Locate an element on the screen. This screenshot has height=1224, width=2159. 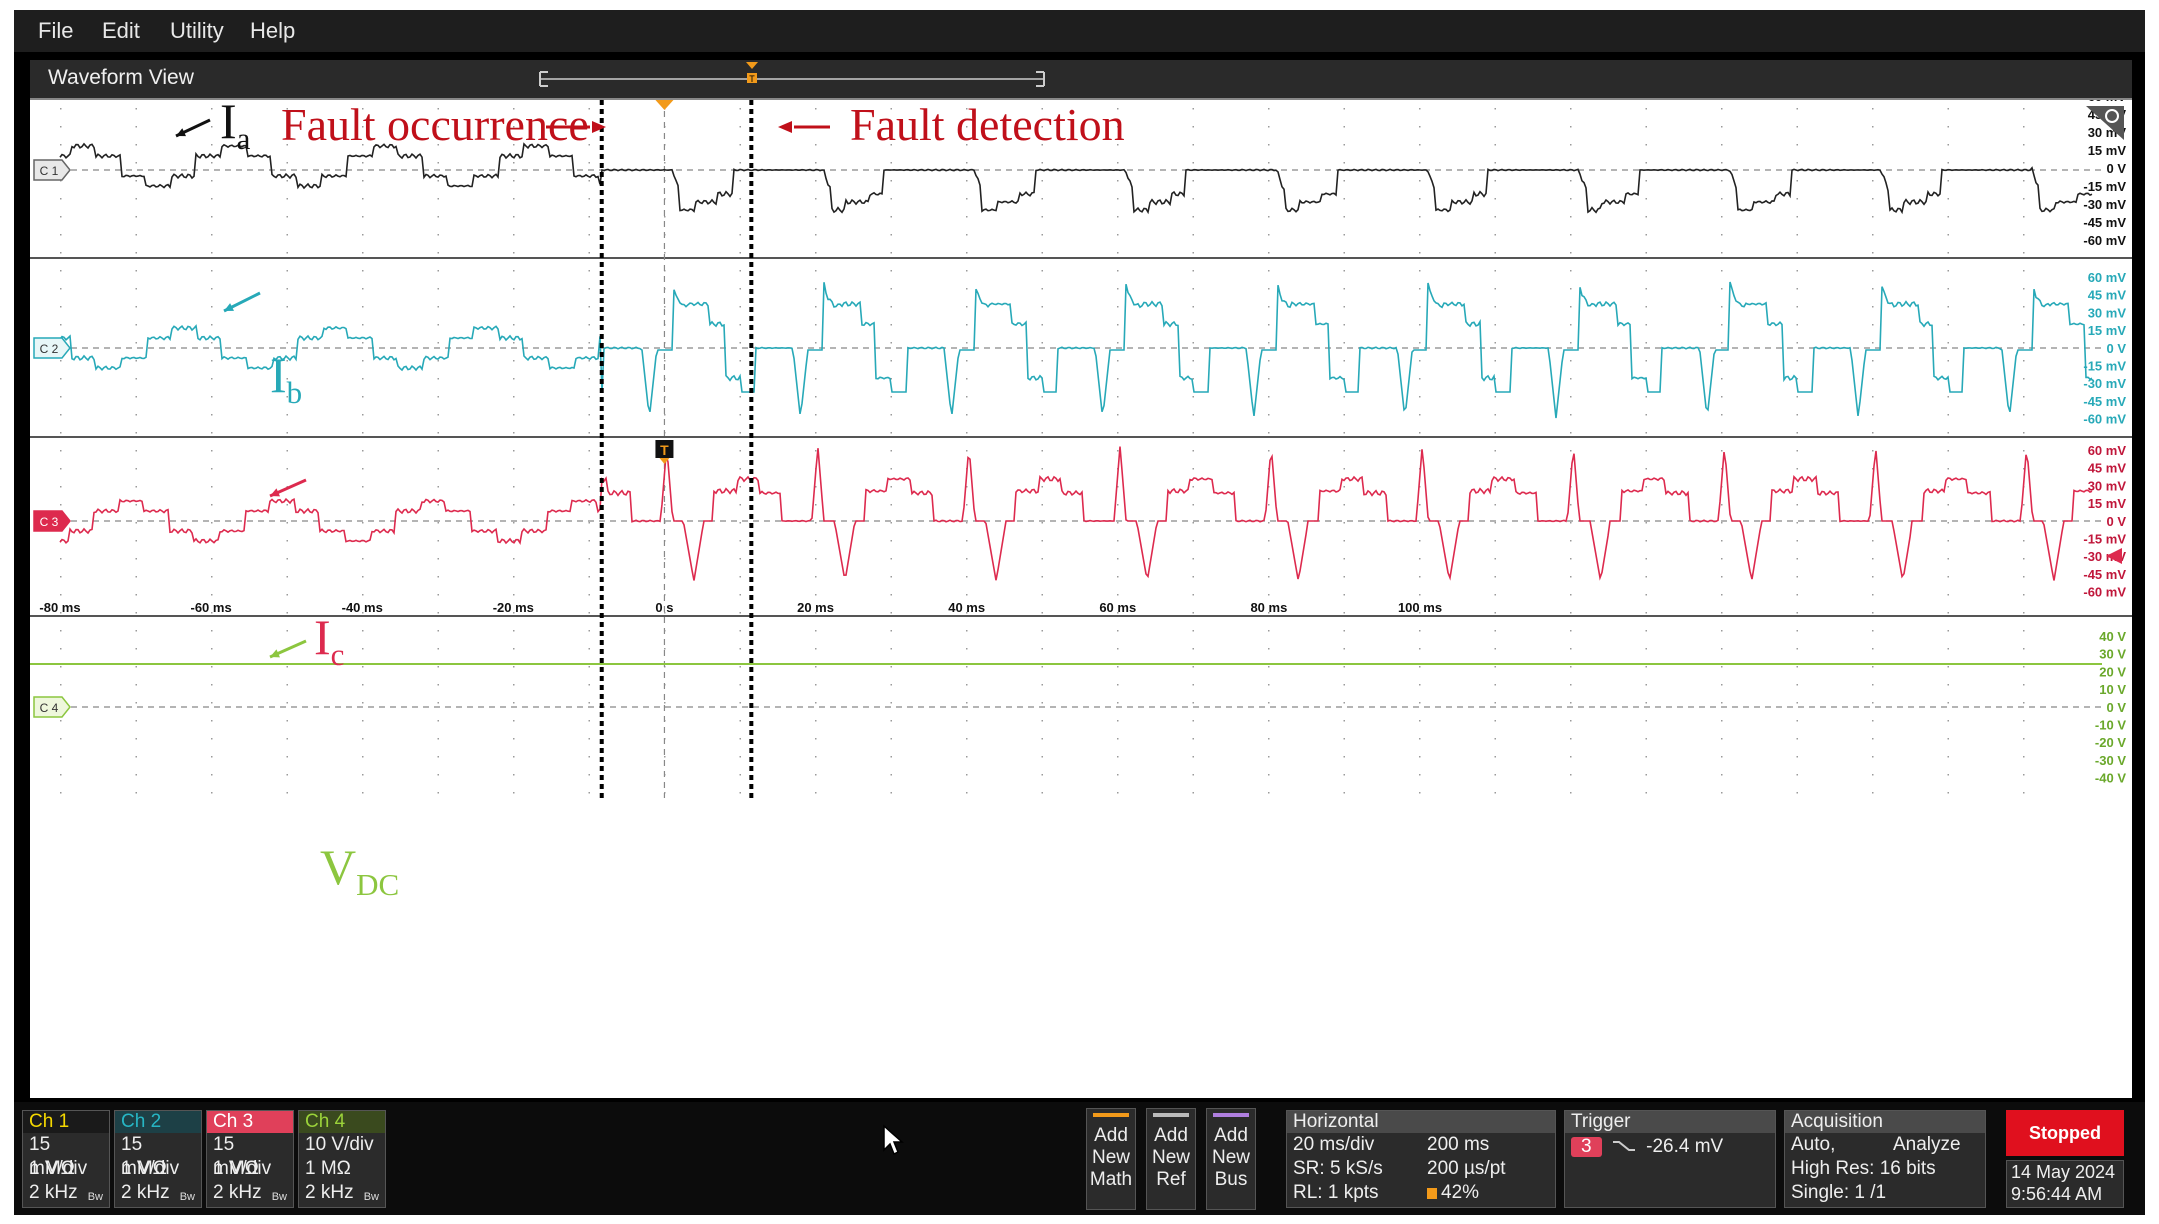
y-scale-label: -20 V is located at coordinates (2110, 742).